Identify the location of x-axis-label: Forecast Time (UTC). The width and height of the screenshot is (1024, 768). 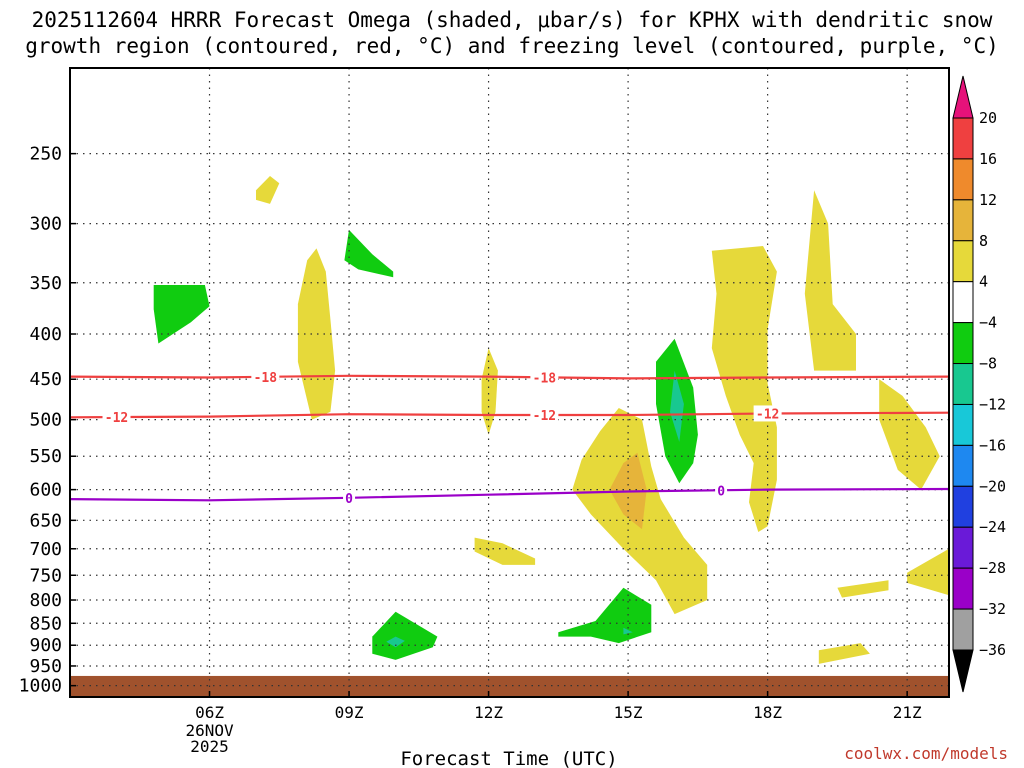
(508, 758).